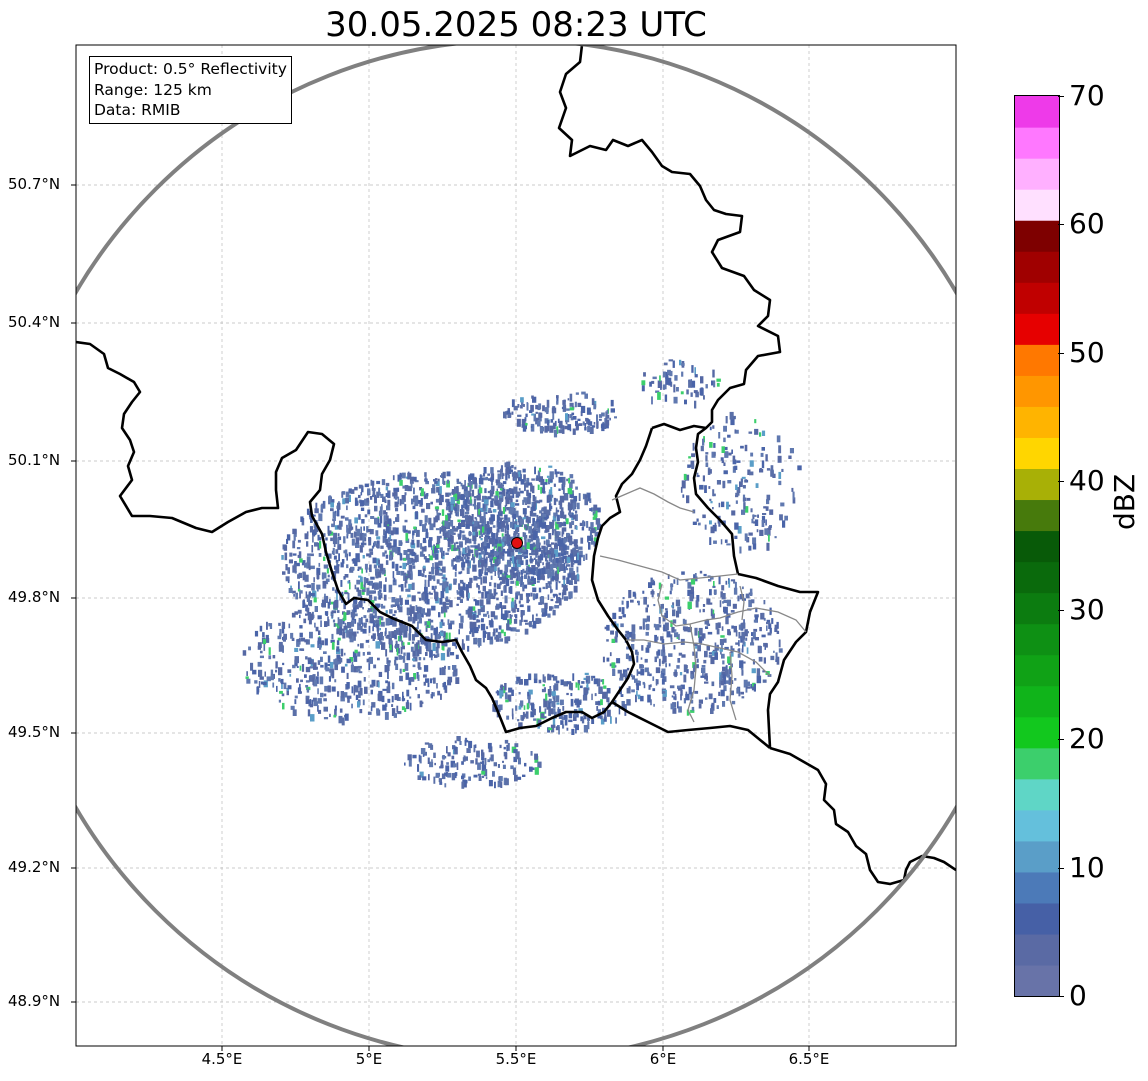 This screenshot has height=1081, width=1148. What do you see at coordinates (1061, 739) in the screenshot?
I see `colorbar-tick` at bounding box center [1061, 739].